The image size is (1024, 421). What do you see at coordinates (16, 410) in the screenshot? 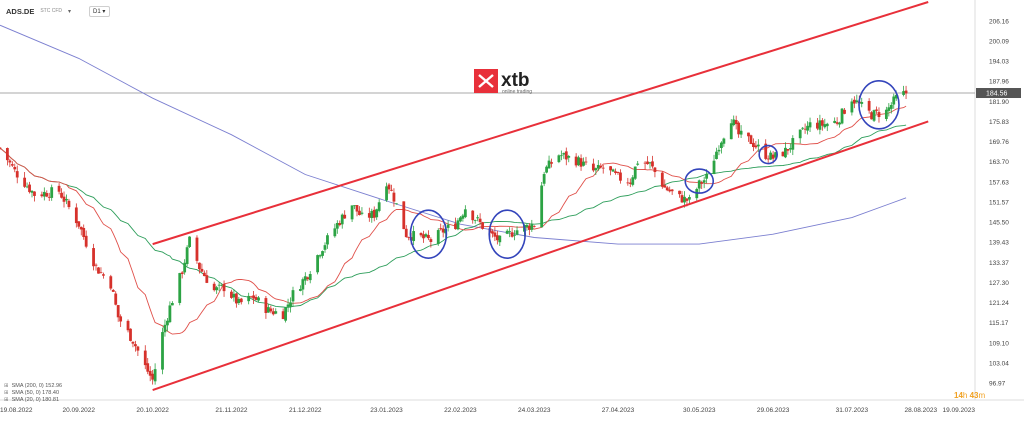
I see `x-tick-label: 19.08.2022` at bounding box center [16, 410].